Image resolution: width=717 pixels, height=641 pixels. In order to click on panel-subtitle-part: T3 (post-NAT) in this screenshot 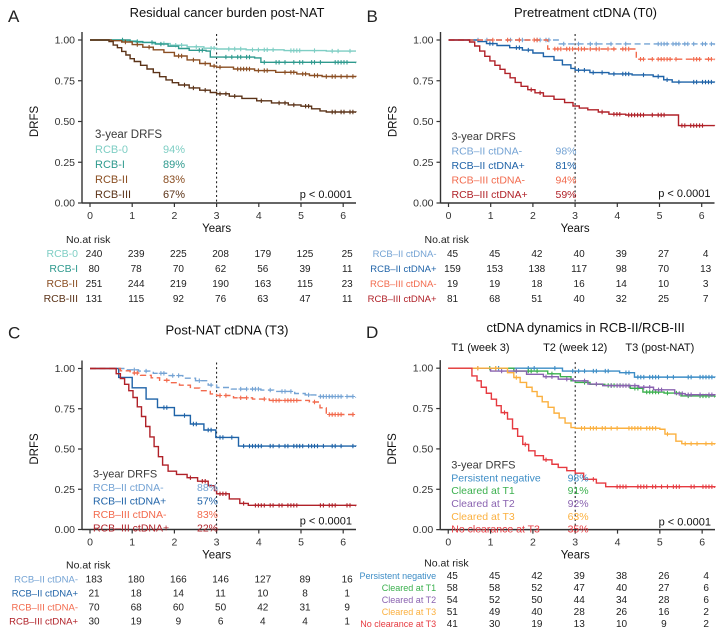, I will do `click(659, 348)`.